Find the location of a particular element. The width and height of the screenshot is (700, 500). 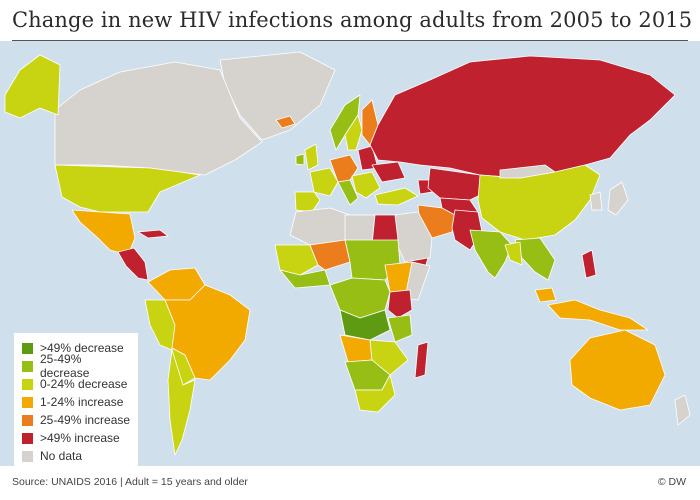

region-west-africa-coast is located at coordinates (305, 279).